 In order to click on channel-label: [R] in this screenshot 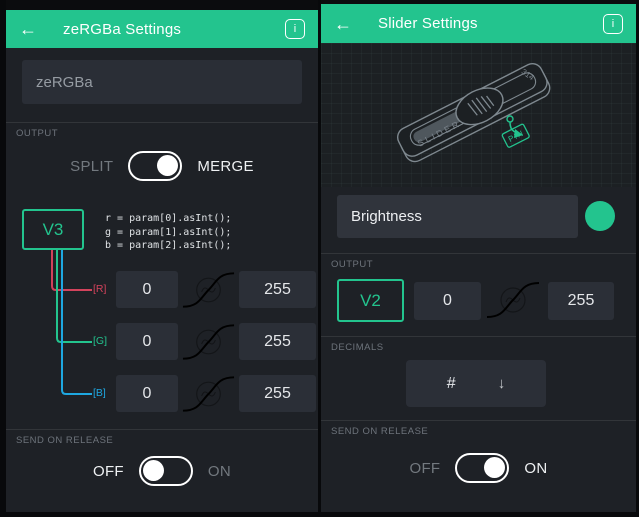, I will do `click(100, 289)`.